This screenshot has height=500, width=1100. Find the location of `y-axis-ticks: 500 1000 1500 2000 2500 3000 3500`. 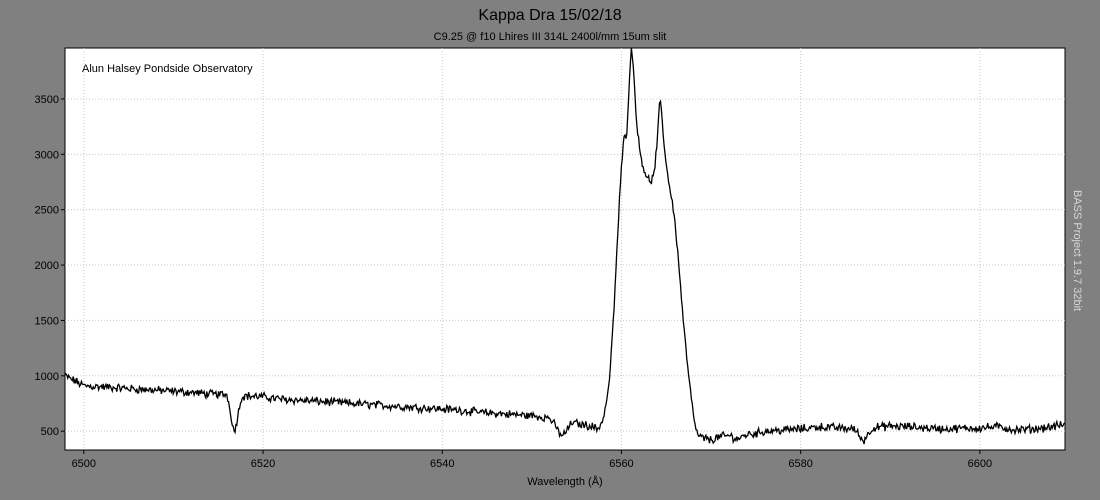

y-axis-ticks: 500 1000 1500 2000 2500 3000 3500 is located at coordinates (50, 266).